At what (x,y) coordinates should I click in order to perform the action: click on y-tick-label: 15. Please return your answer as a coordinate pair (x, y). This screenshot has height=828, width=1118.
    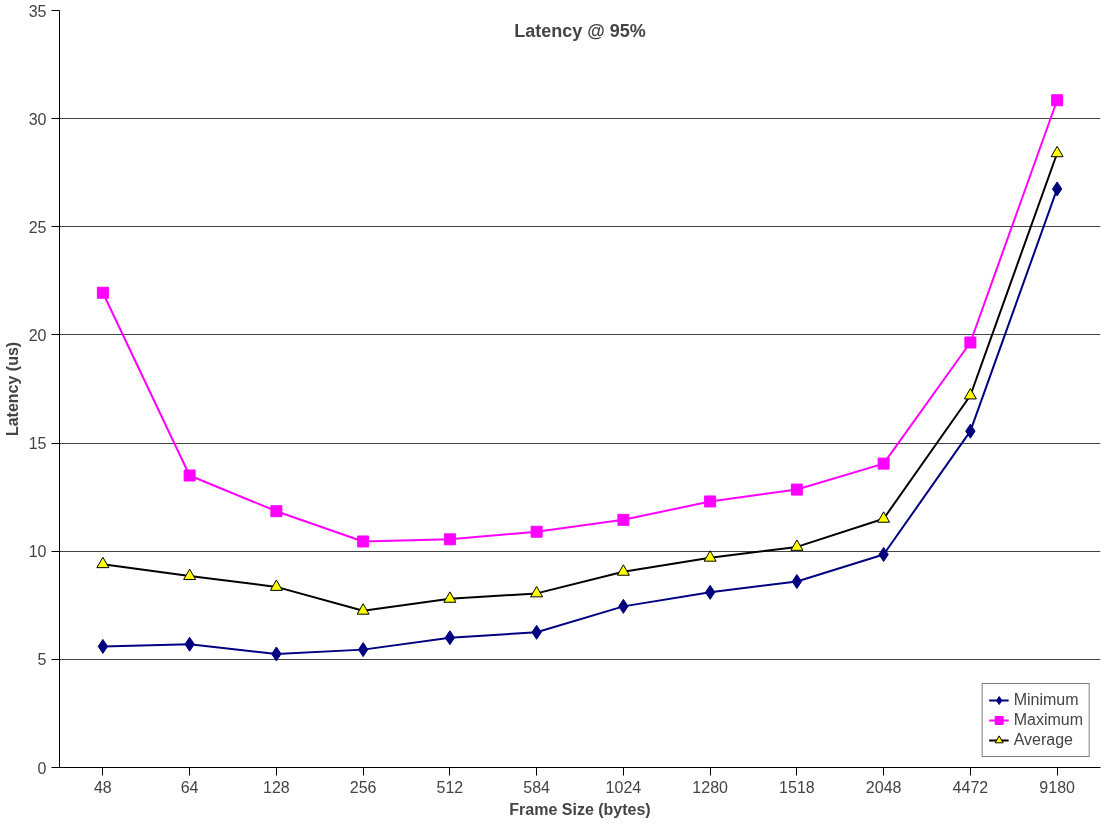
    Looking at the image, I should click on (37, 444).